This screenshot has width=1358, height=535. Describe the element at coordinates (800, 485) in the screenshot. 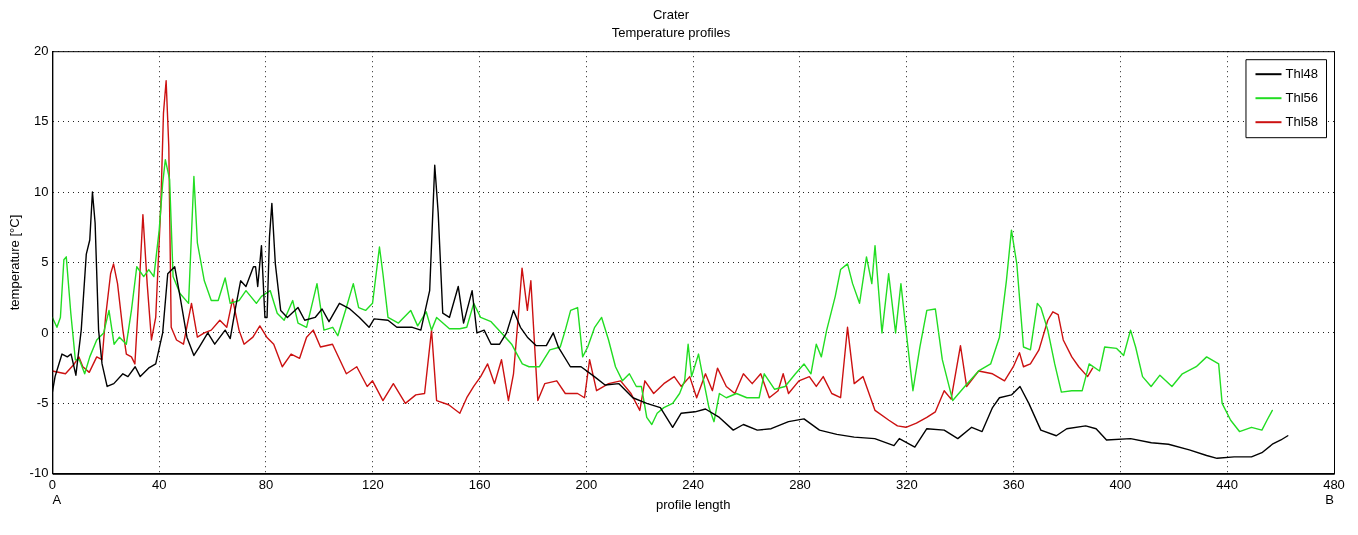

I see `x-tick-label: 280` at that location.